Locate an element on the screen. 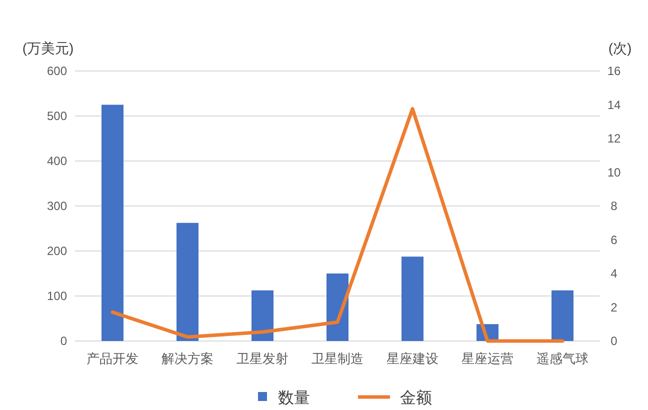 The width and height of the screenshot is (648, 410). y-tick-label: 100 is located at coordinates (57, 296).